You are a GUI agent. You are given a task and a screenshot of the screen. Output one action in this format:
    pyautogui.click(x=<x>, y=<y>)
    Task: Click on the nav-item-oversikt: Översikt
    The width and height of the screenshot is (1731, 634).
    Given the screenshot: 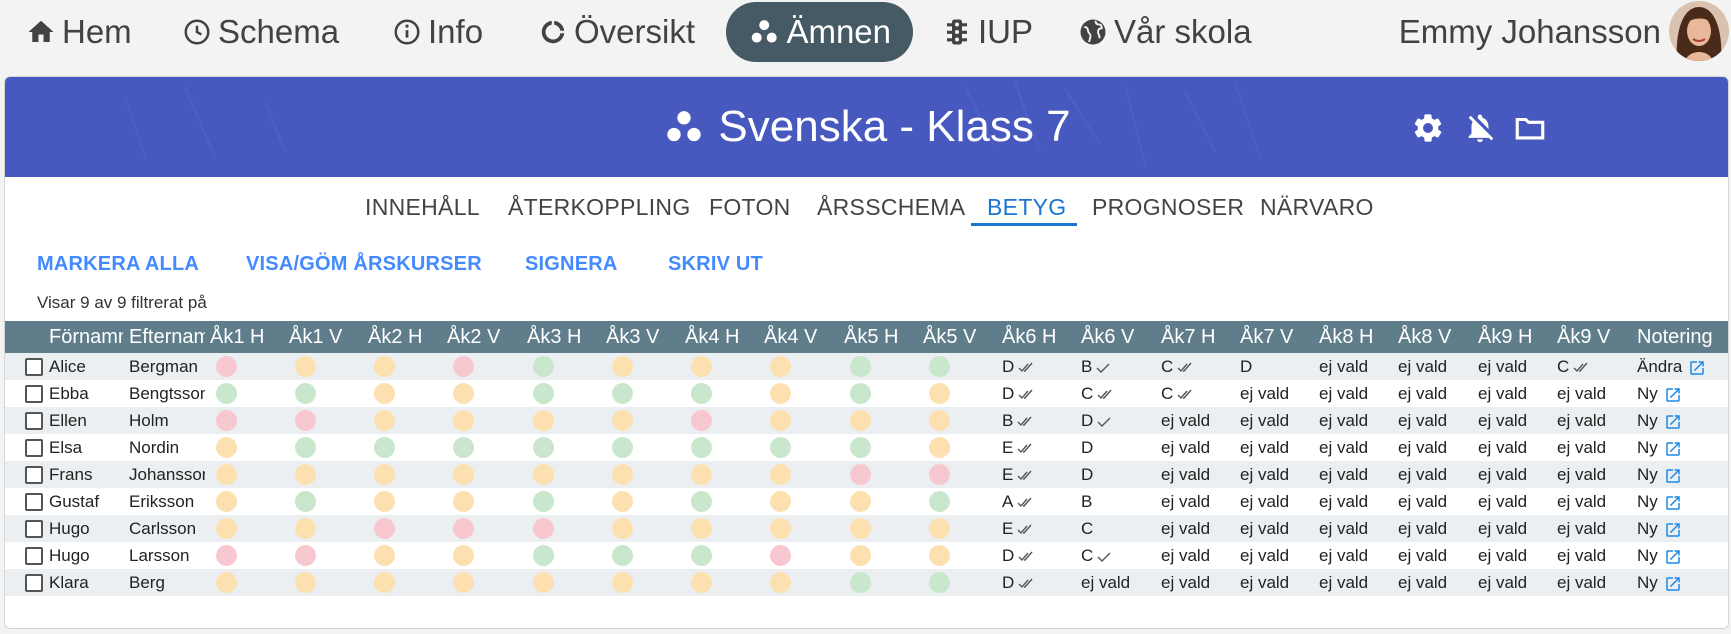 What is the action you would take?
    pyautogui.click(x=616, y=32)
    